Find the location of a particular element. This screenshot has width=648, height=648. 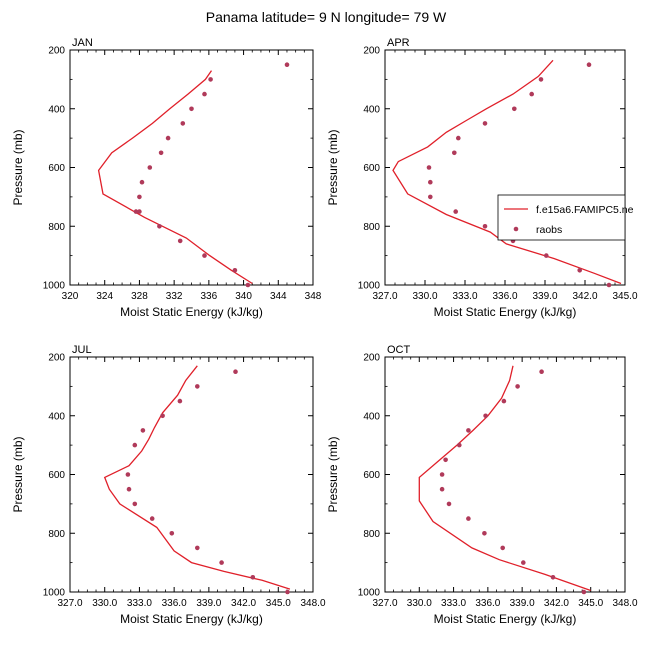

plot-frame is located at coordinates (191, 474).